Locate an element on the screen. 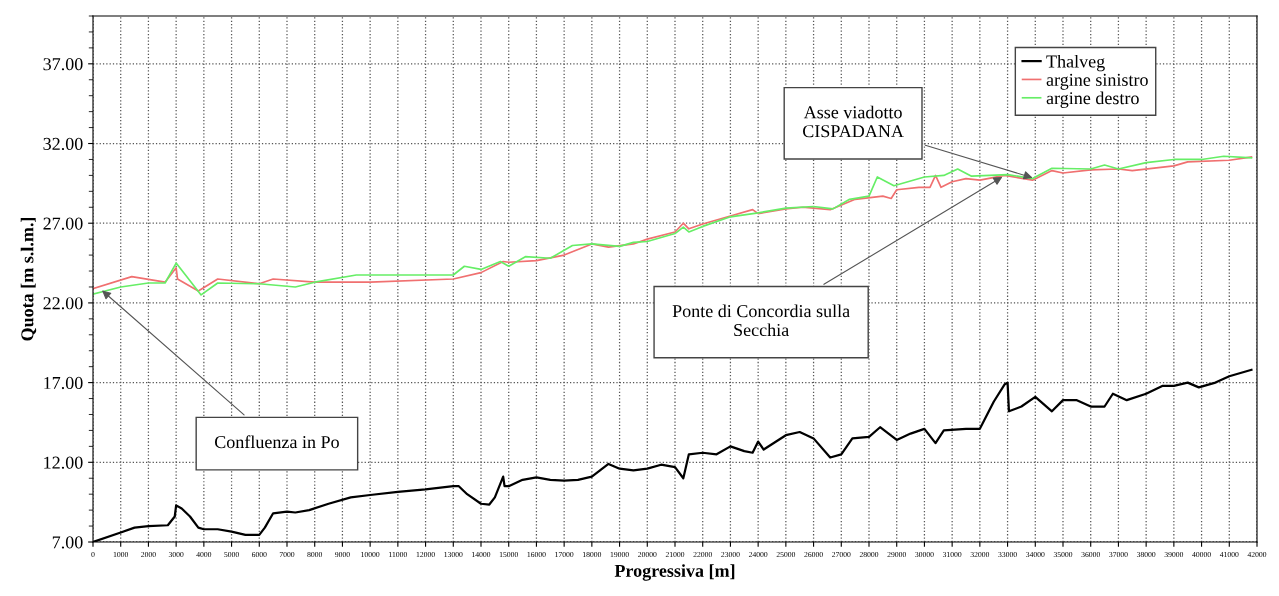 The height and width of the screenshot is (596, 1279). annotation: Ponte di Concordia sulla Secchia is located at coordinates (761, 320).